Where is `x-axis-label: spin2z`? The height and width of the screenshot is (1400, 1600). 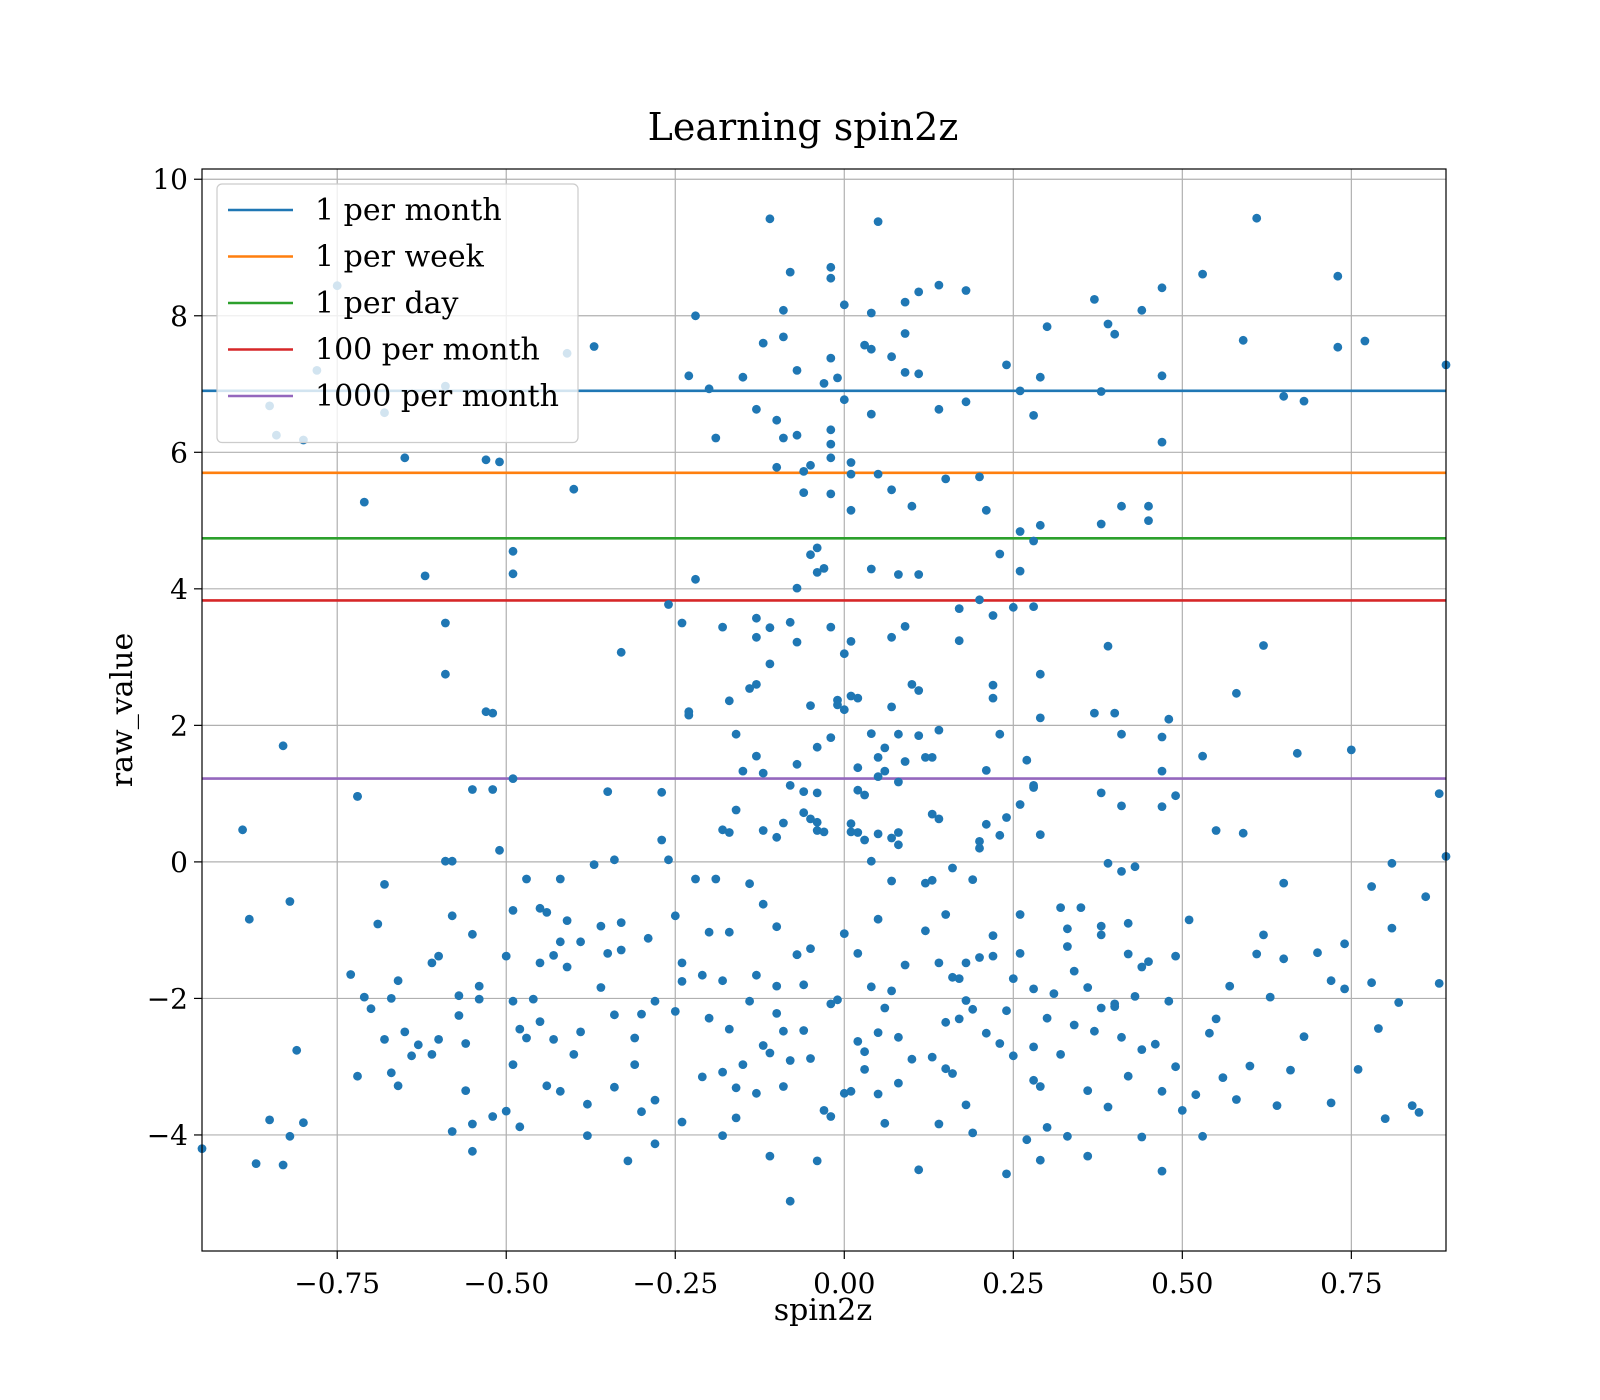
x-axis-label: spin2z is located at coordinates (823, 1310).